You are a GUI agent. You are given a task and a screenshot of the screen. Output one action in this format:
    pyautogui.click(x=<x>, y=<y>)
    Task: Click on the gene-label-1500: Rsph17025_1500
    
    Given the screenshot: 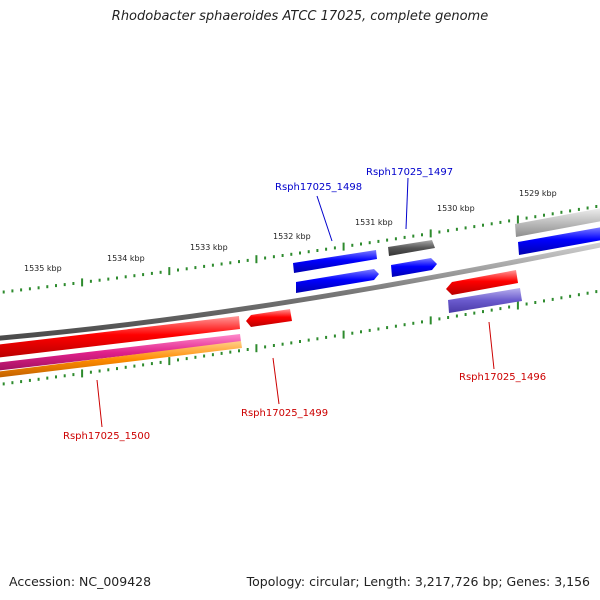 What is the action you would take?
    pyautogui.click(x=106, y=436)
    